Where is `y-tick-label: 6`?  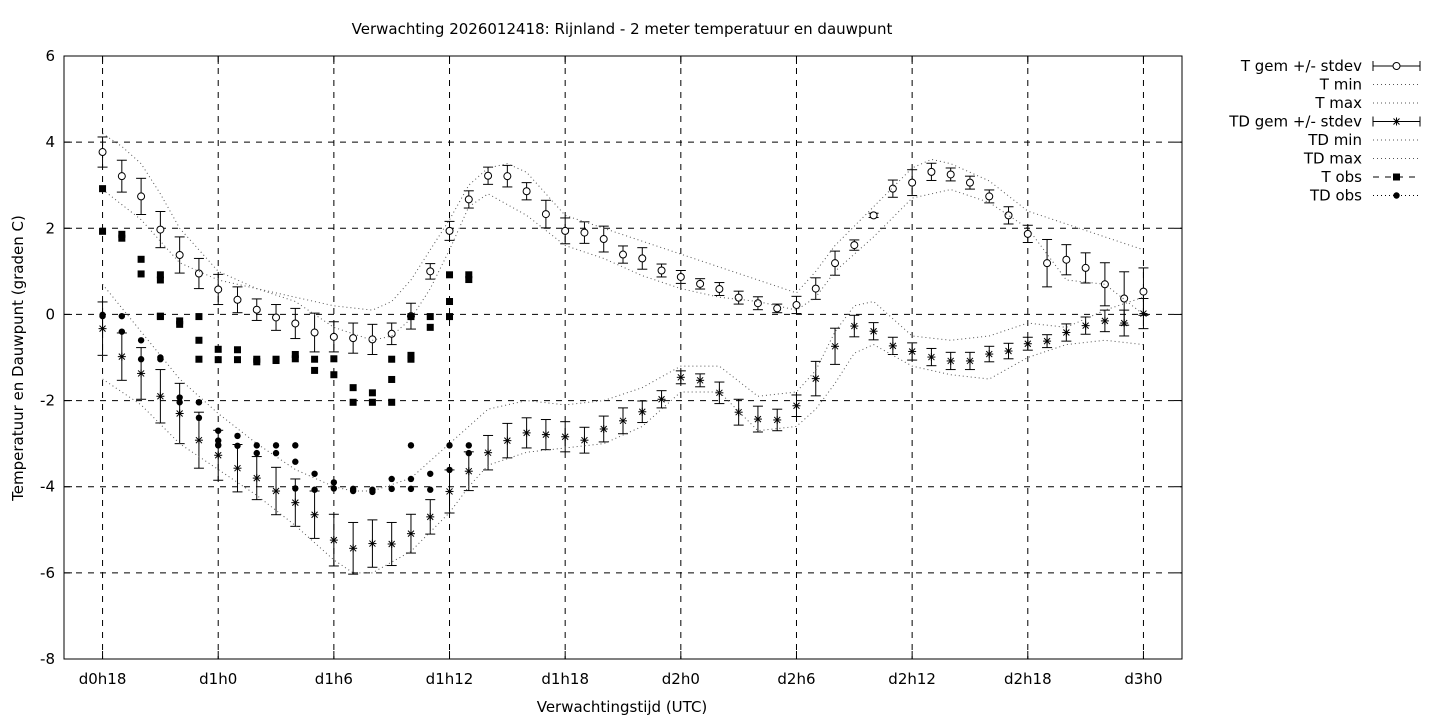 y-tick-label: 6 is located at coordinates (50, 56).